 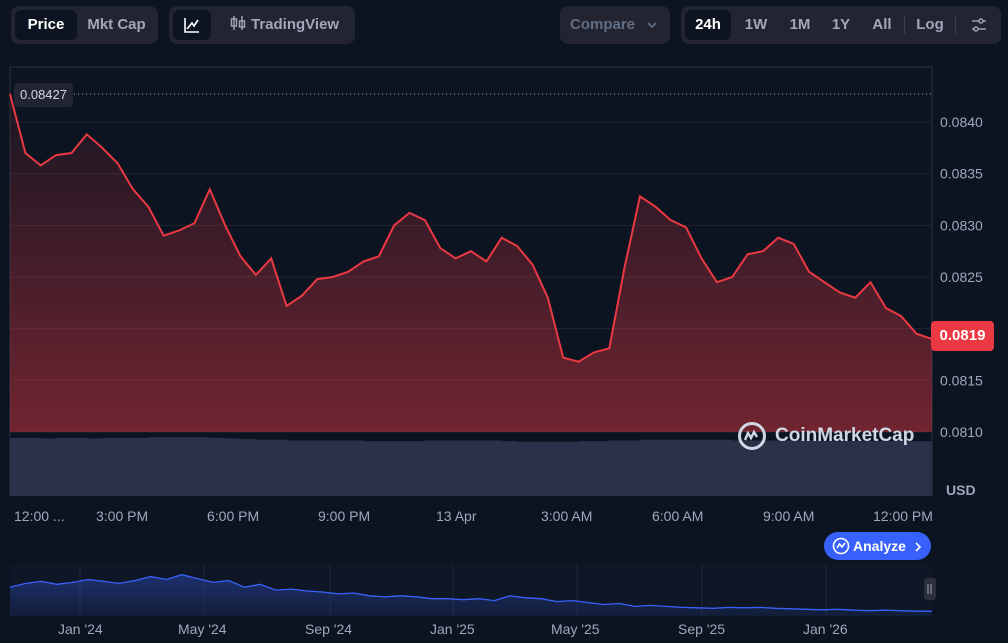 What do you see at coordinates (961, 225) in the screenshot?
I see `y-tick-label: 0.0830` at bounding box center [961, 225].